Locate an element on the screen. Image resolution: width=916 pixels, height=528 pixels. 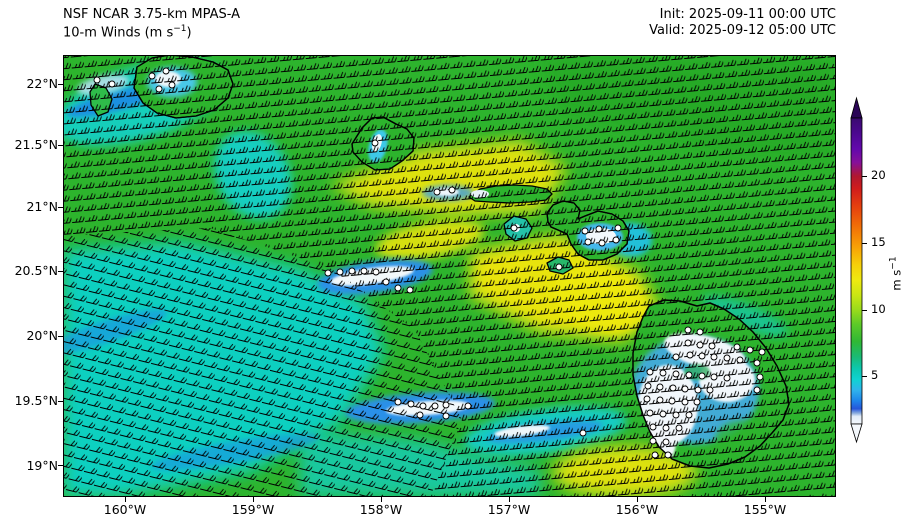
colorbar-unit-superscript: −1 is located at coordinates (893, 263).